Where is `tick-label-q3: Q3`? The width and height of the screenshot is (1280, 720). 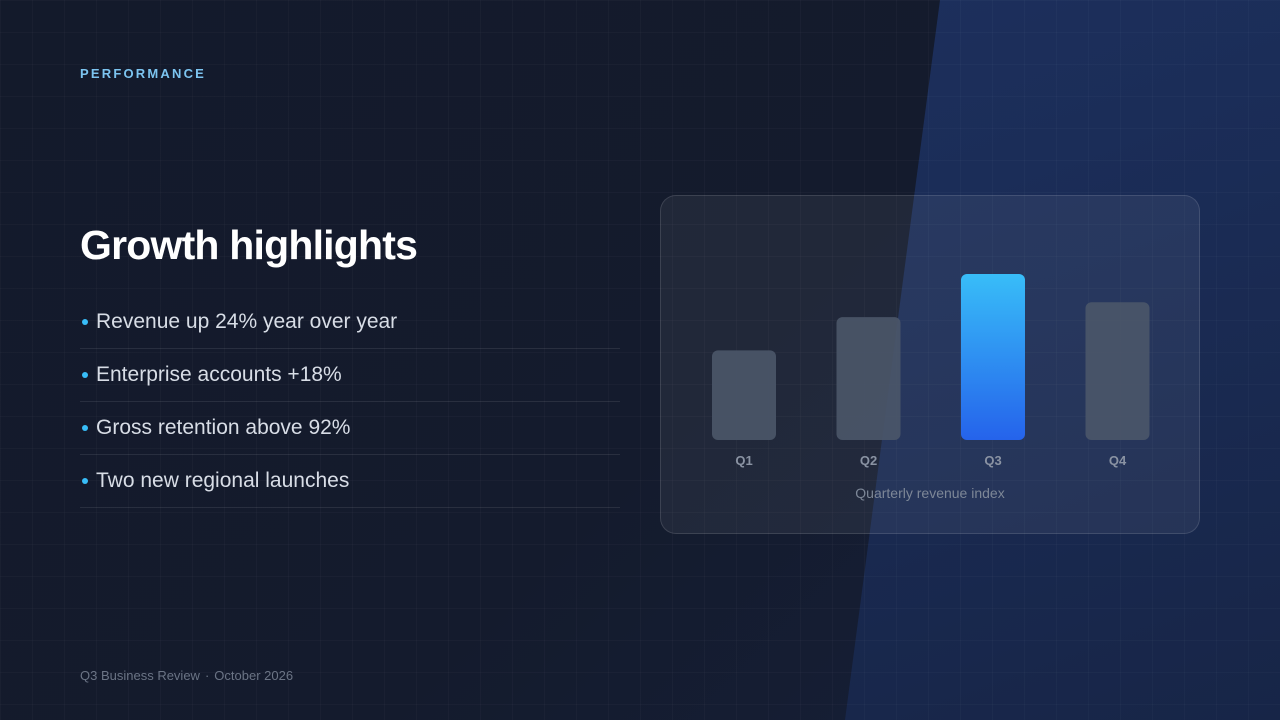
tick-label-q3: Q3 is located at coordinates (992, 460).